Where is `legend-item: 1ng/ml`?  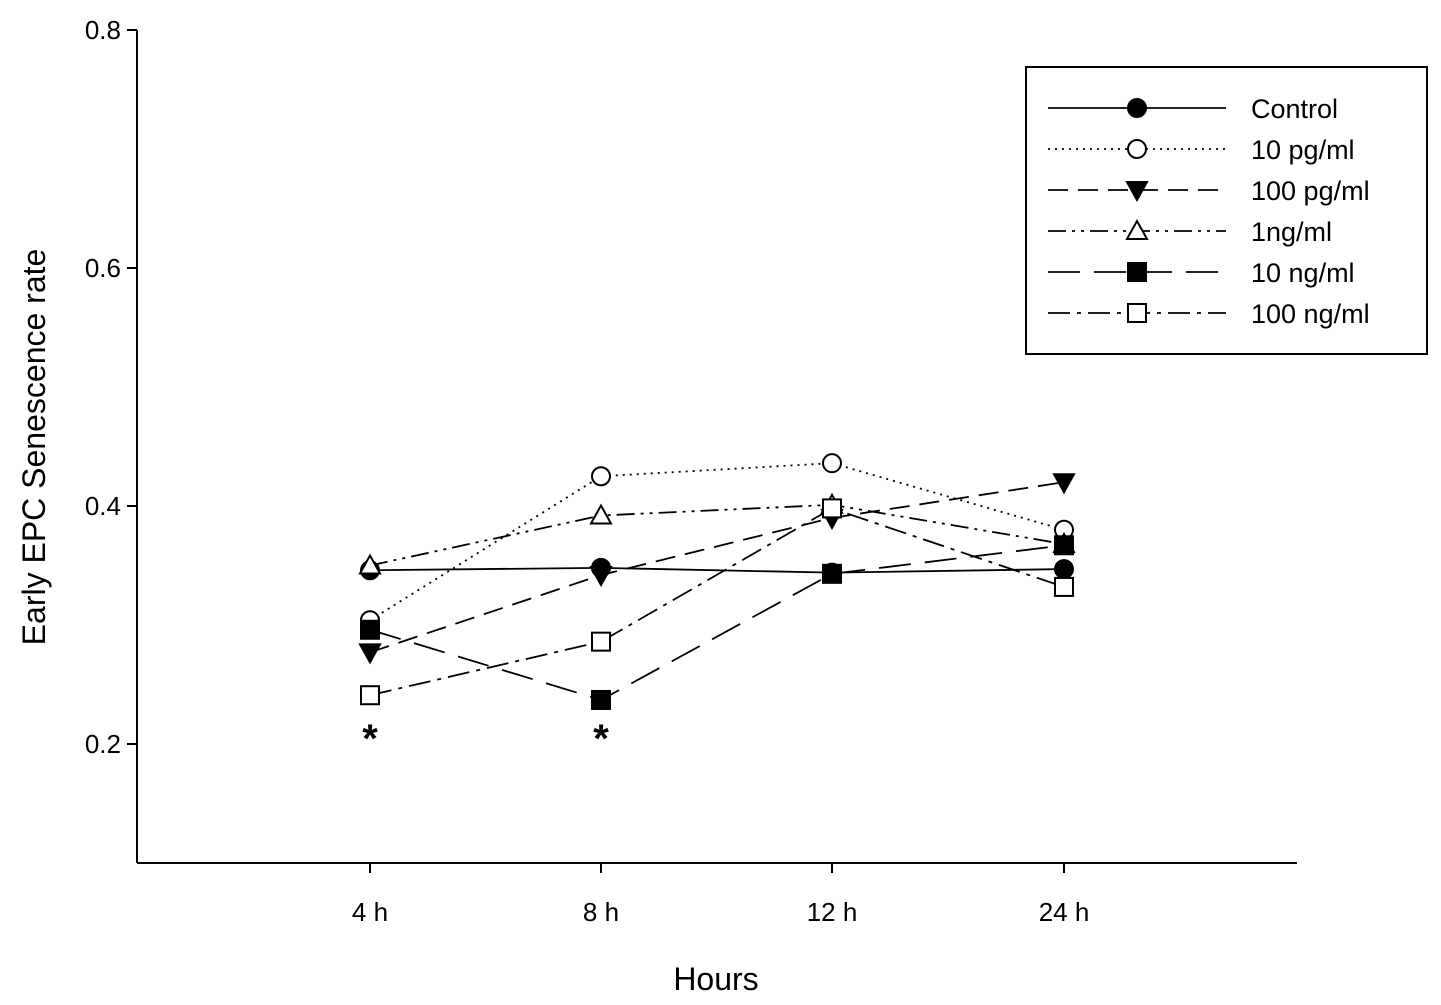 legend-item: 1ng/ml is located at coordinates (1190, 232).